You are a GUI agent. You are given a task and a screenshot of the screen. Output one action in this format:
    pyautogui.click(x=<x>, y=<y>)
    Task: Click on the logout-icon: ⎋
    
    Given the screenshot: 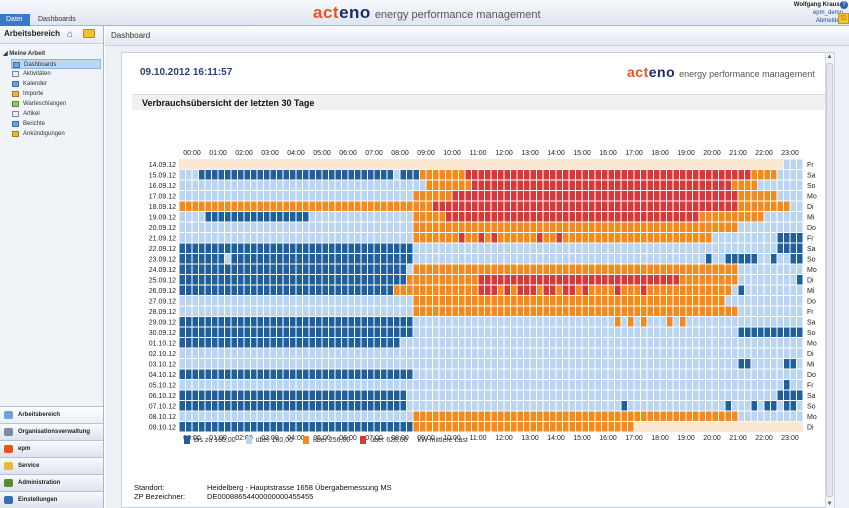 What is the action you would take?
    pyautogui.click(x=843, y=18)
    